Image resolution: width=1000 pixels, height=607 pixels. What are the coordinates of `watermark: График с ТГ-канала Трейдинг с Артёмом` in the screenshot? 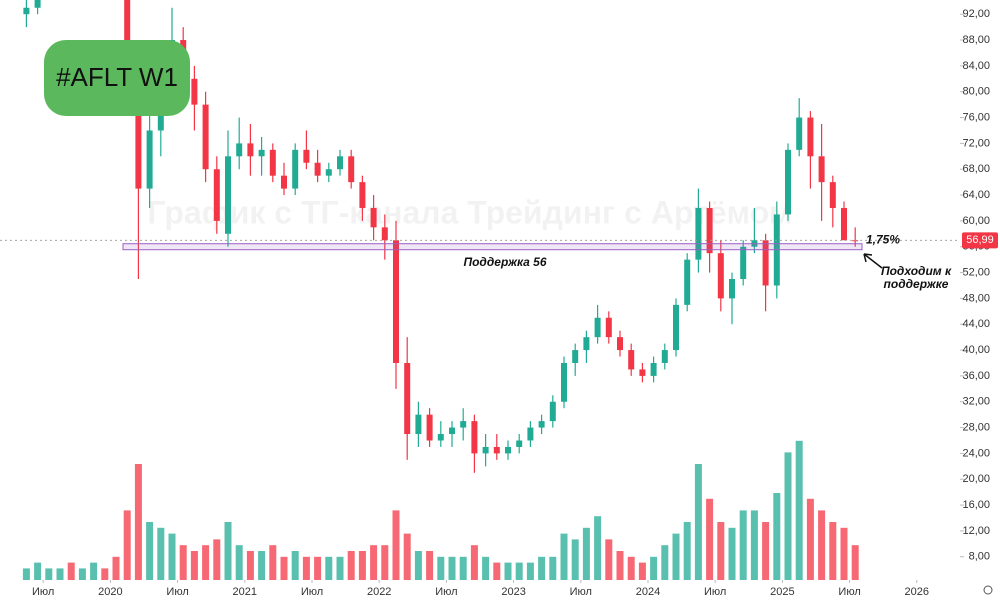 It's located at (469, 212).